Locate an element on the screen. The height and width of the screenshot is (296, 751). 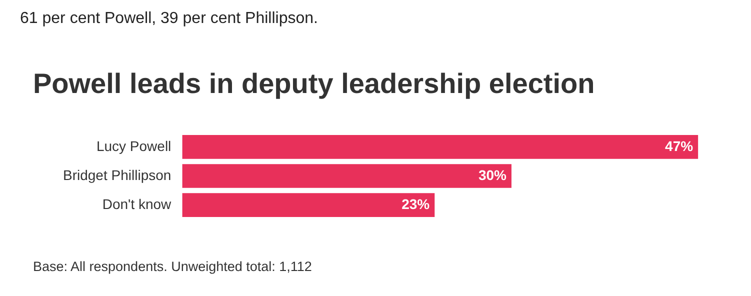
y-tick-label: Lucy Powell is located at coordinates (134, 146).